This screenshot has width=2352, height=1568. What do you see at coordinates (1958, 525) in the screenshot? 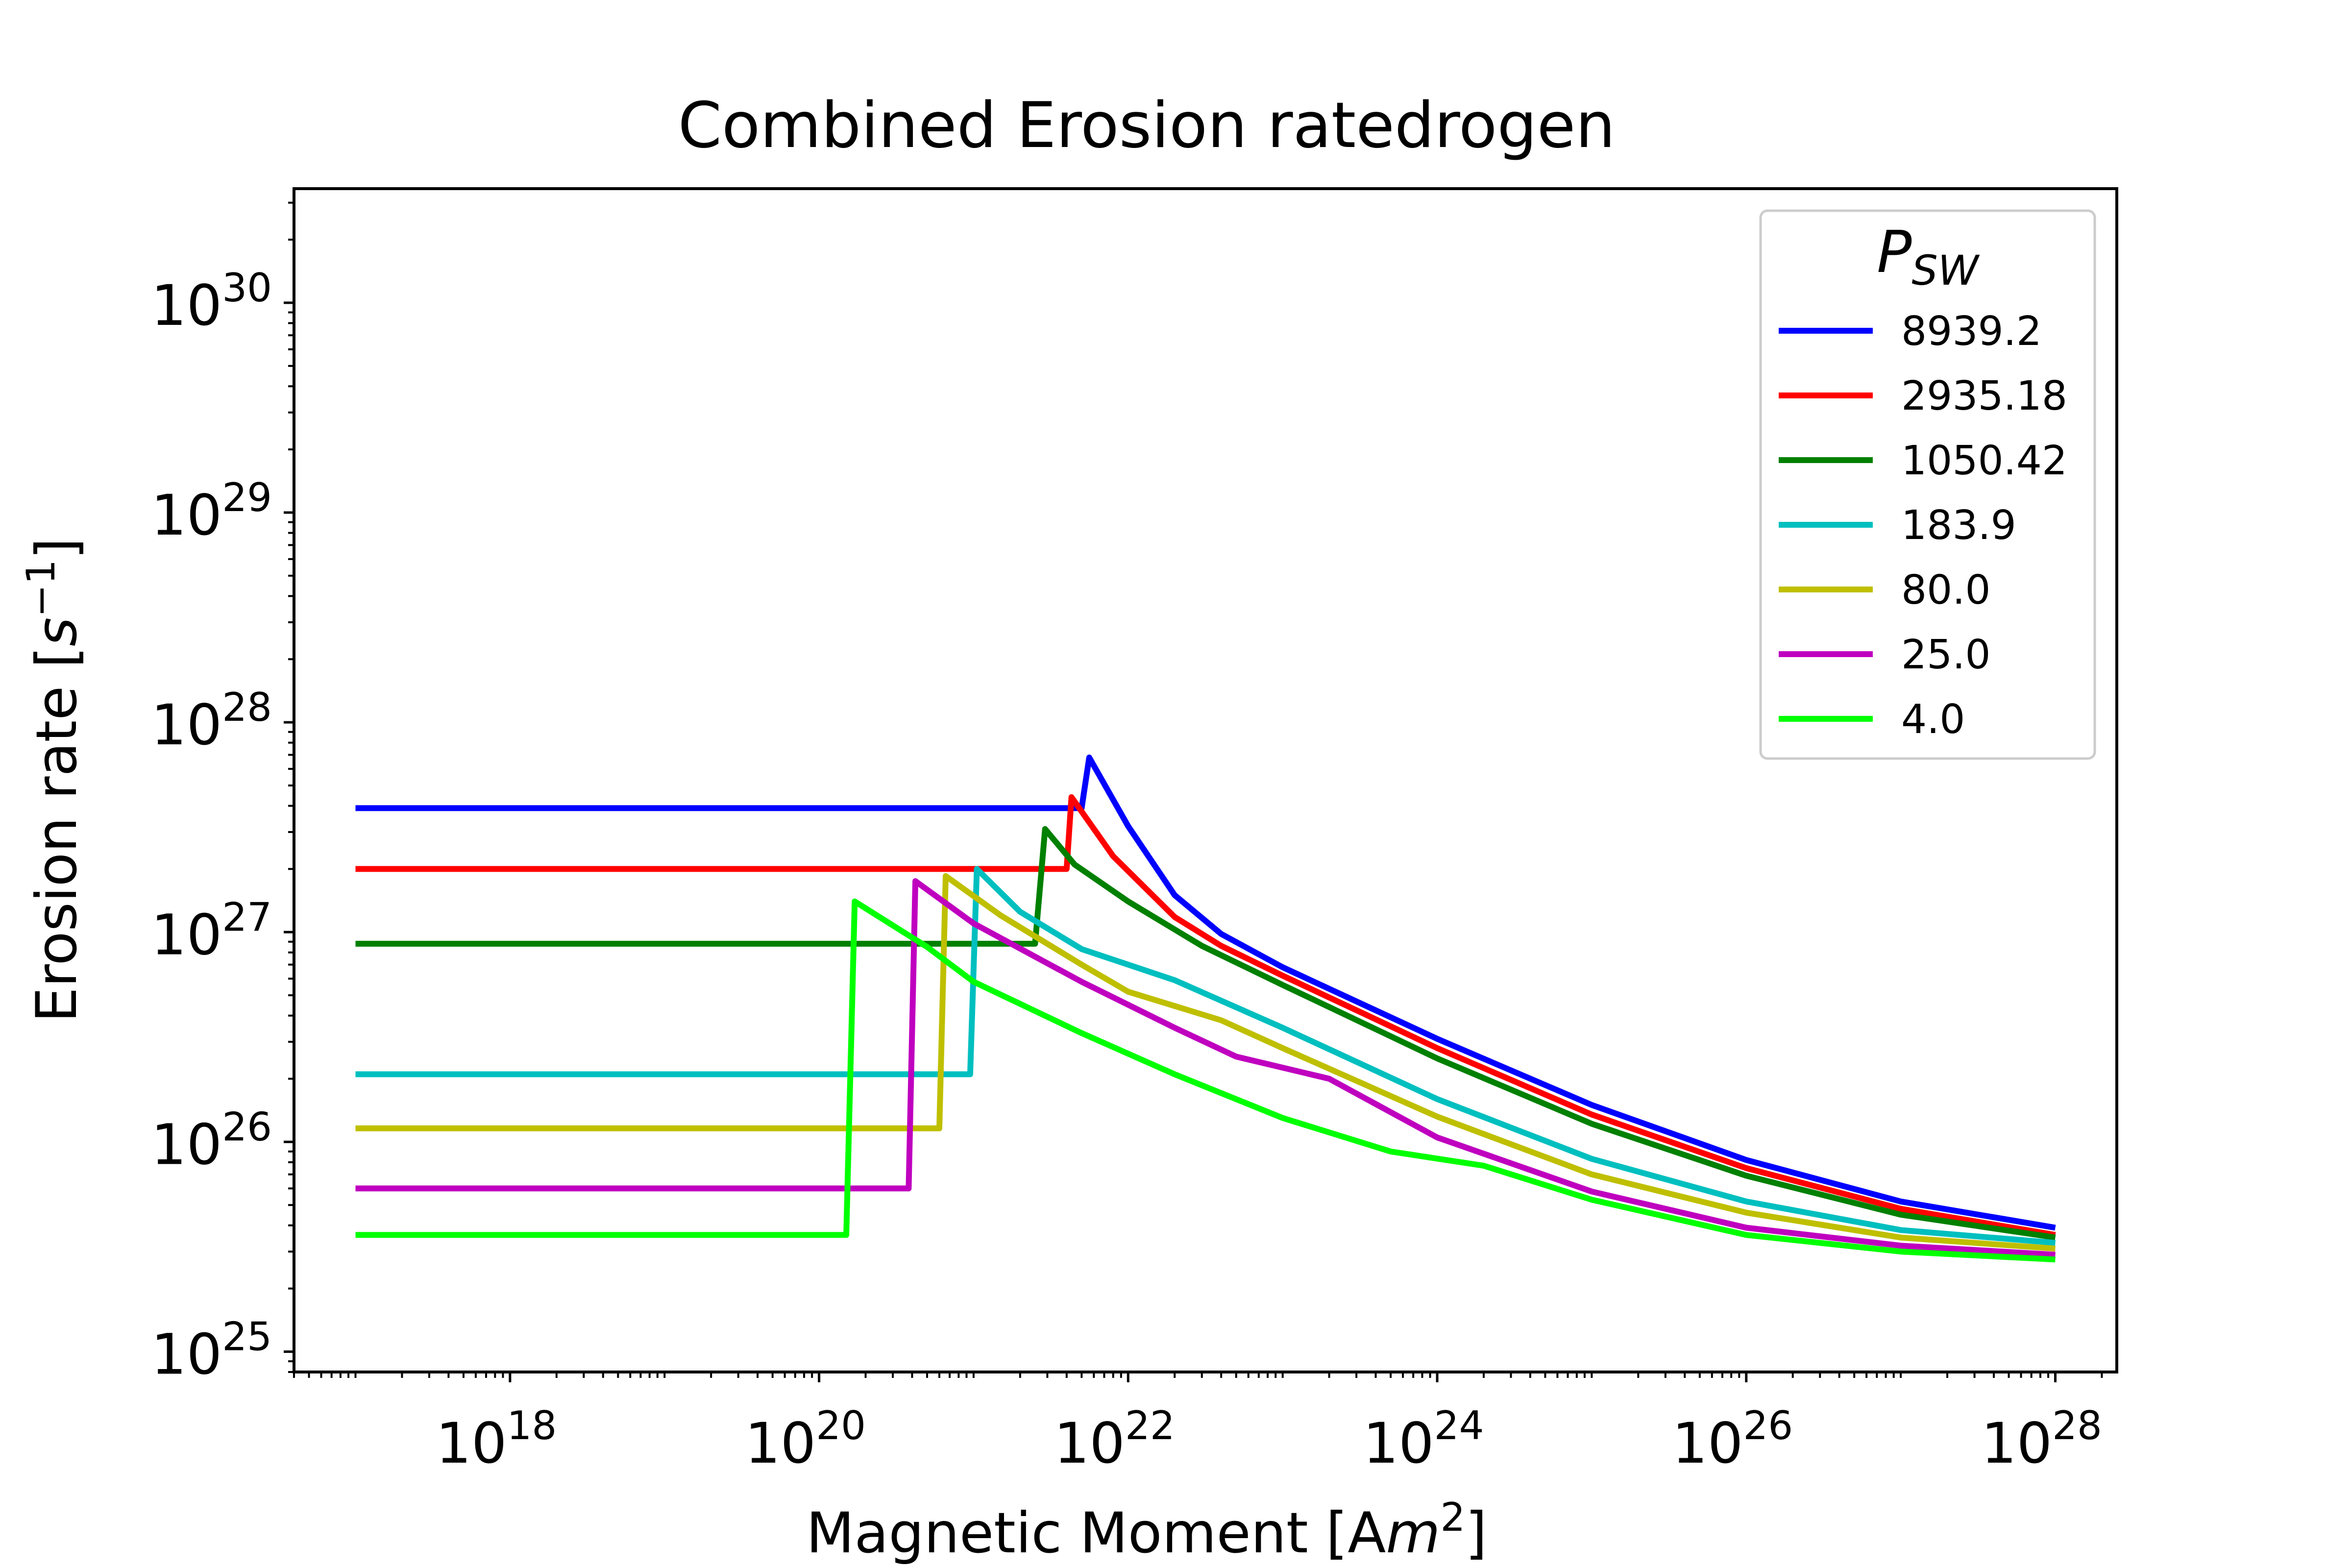
I see `legend-label-3: 183.9` at bounding box center [1958, 525].